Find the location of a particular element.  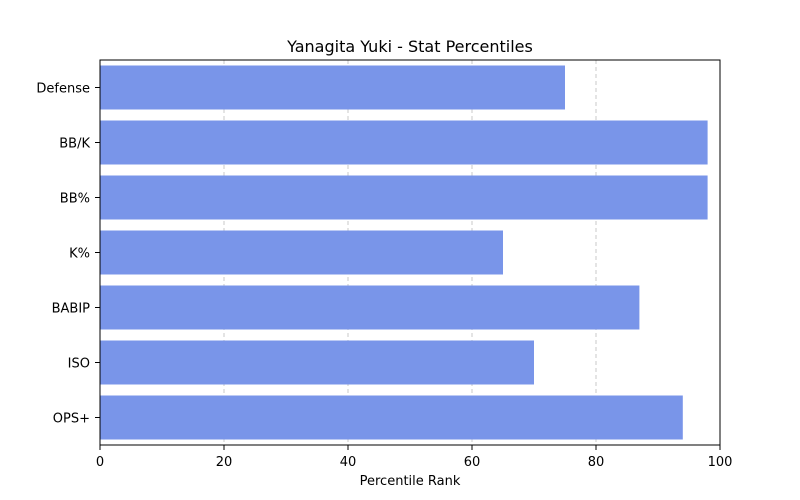

y-axis-ticks: OPS+ ISO BABIP K% BB% BB/K Defense is located at coordinates (68, 254).